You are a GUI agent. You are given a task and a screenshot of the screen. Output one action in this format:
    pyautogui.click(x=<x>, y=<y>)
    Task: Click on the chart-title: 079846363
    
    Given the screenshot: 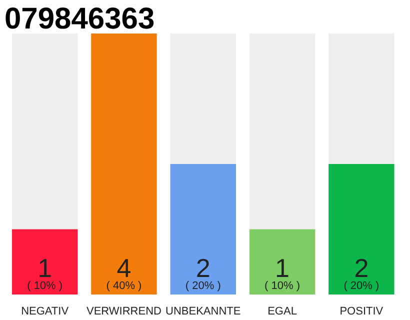 What is the action you would take?
    pyautogui.click(x=79, y=19)
    